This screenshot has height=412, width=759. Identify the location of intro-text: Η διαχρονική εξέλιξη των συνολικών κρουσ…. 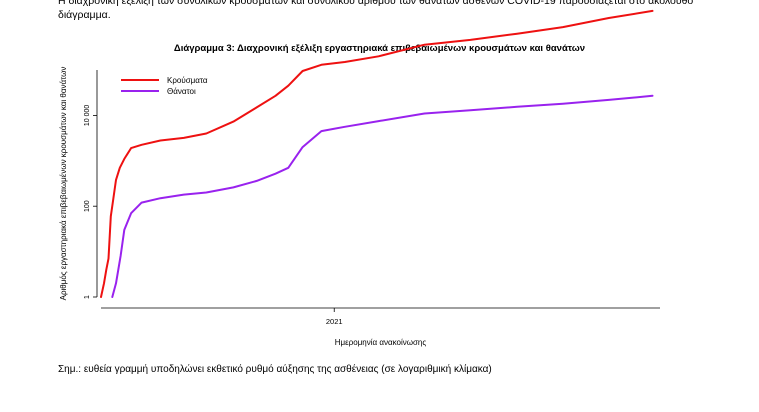
(403, 11).